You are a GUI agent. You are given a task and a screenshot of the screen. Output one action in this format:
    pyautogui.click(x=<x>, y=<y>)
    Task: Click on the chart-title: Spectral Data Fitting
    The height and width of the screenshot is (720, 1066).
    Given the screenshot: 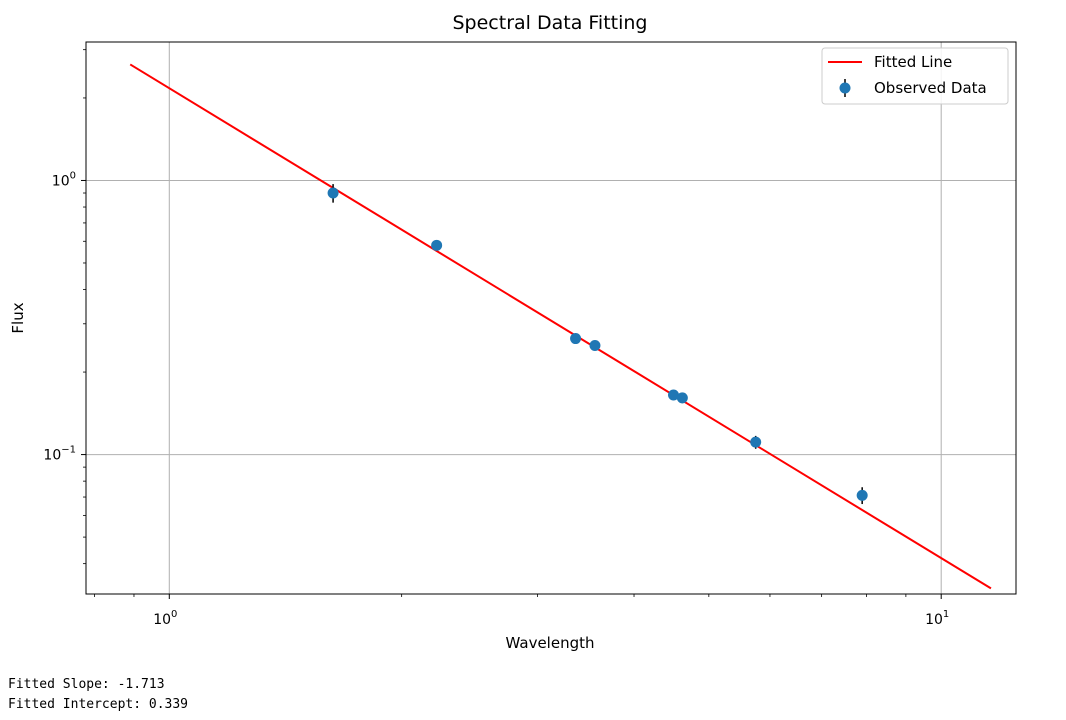 What is the action you would take?
    pyautogui.click(x=550, y=23)
    